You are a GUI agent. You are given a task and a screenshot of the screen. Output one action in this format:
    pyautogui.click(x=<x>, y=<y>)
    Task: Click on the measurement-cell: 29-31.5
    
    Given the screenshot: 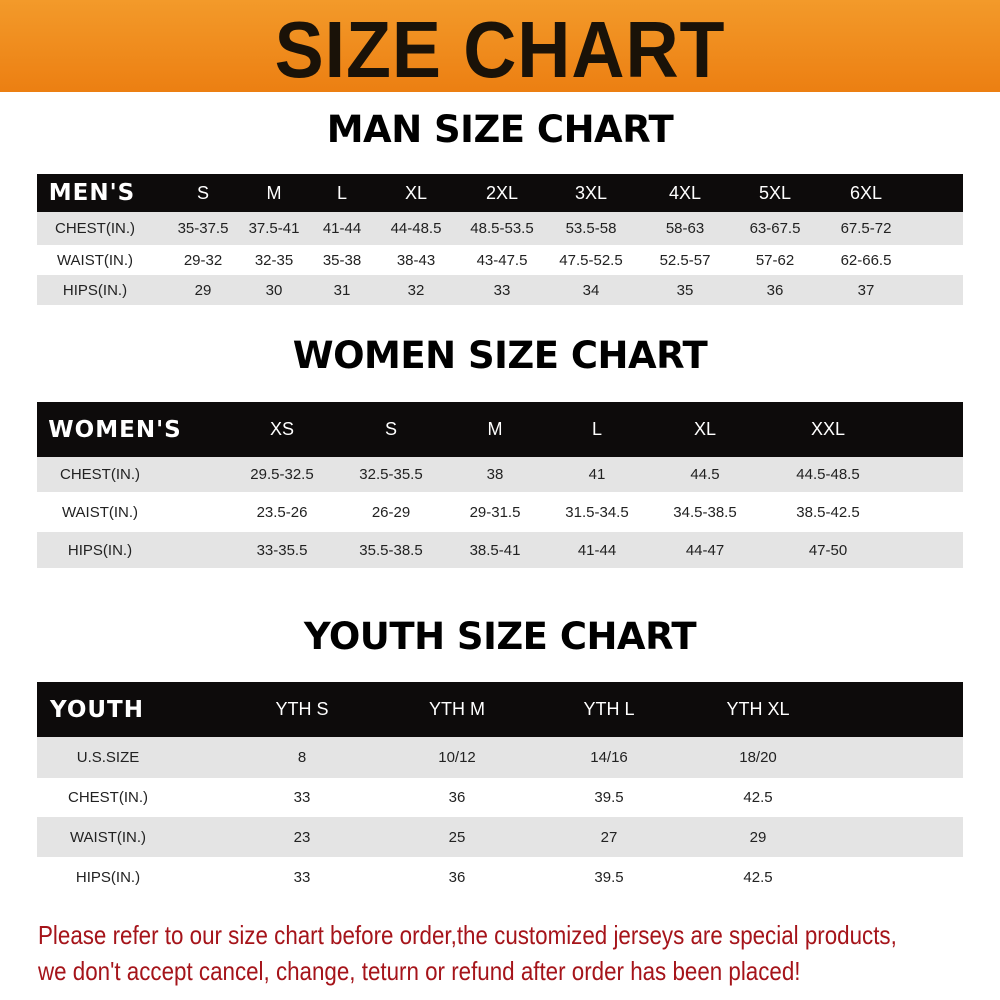 What is the action you would take?
    pyautogui.click(x=495, y=512)
    